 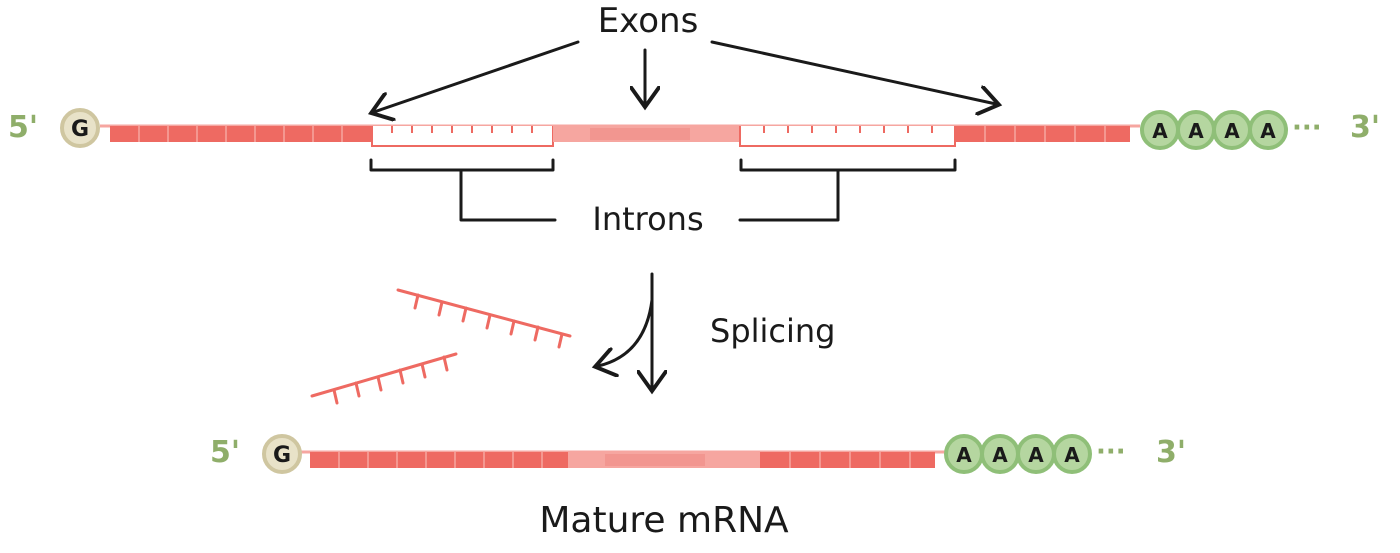 I want to click on mature-poly-a-tail: A A A A, so click(x=1018, y=454).